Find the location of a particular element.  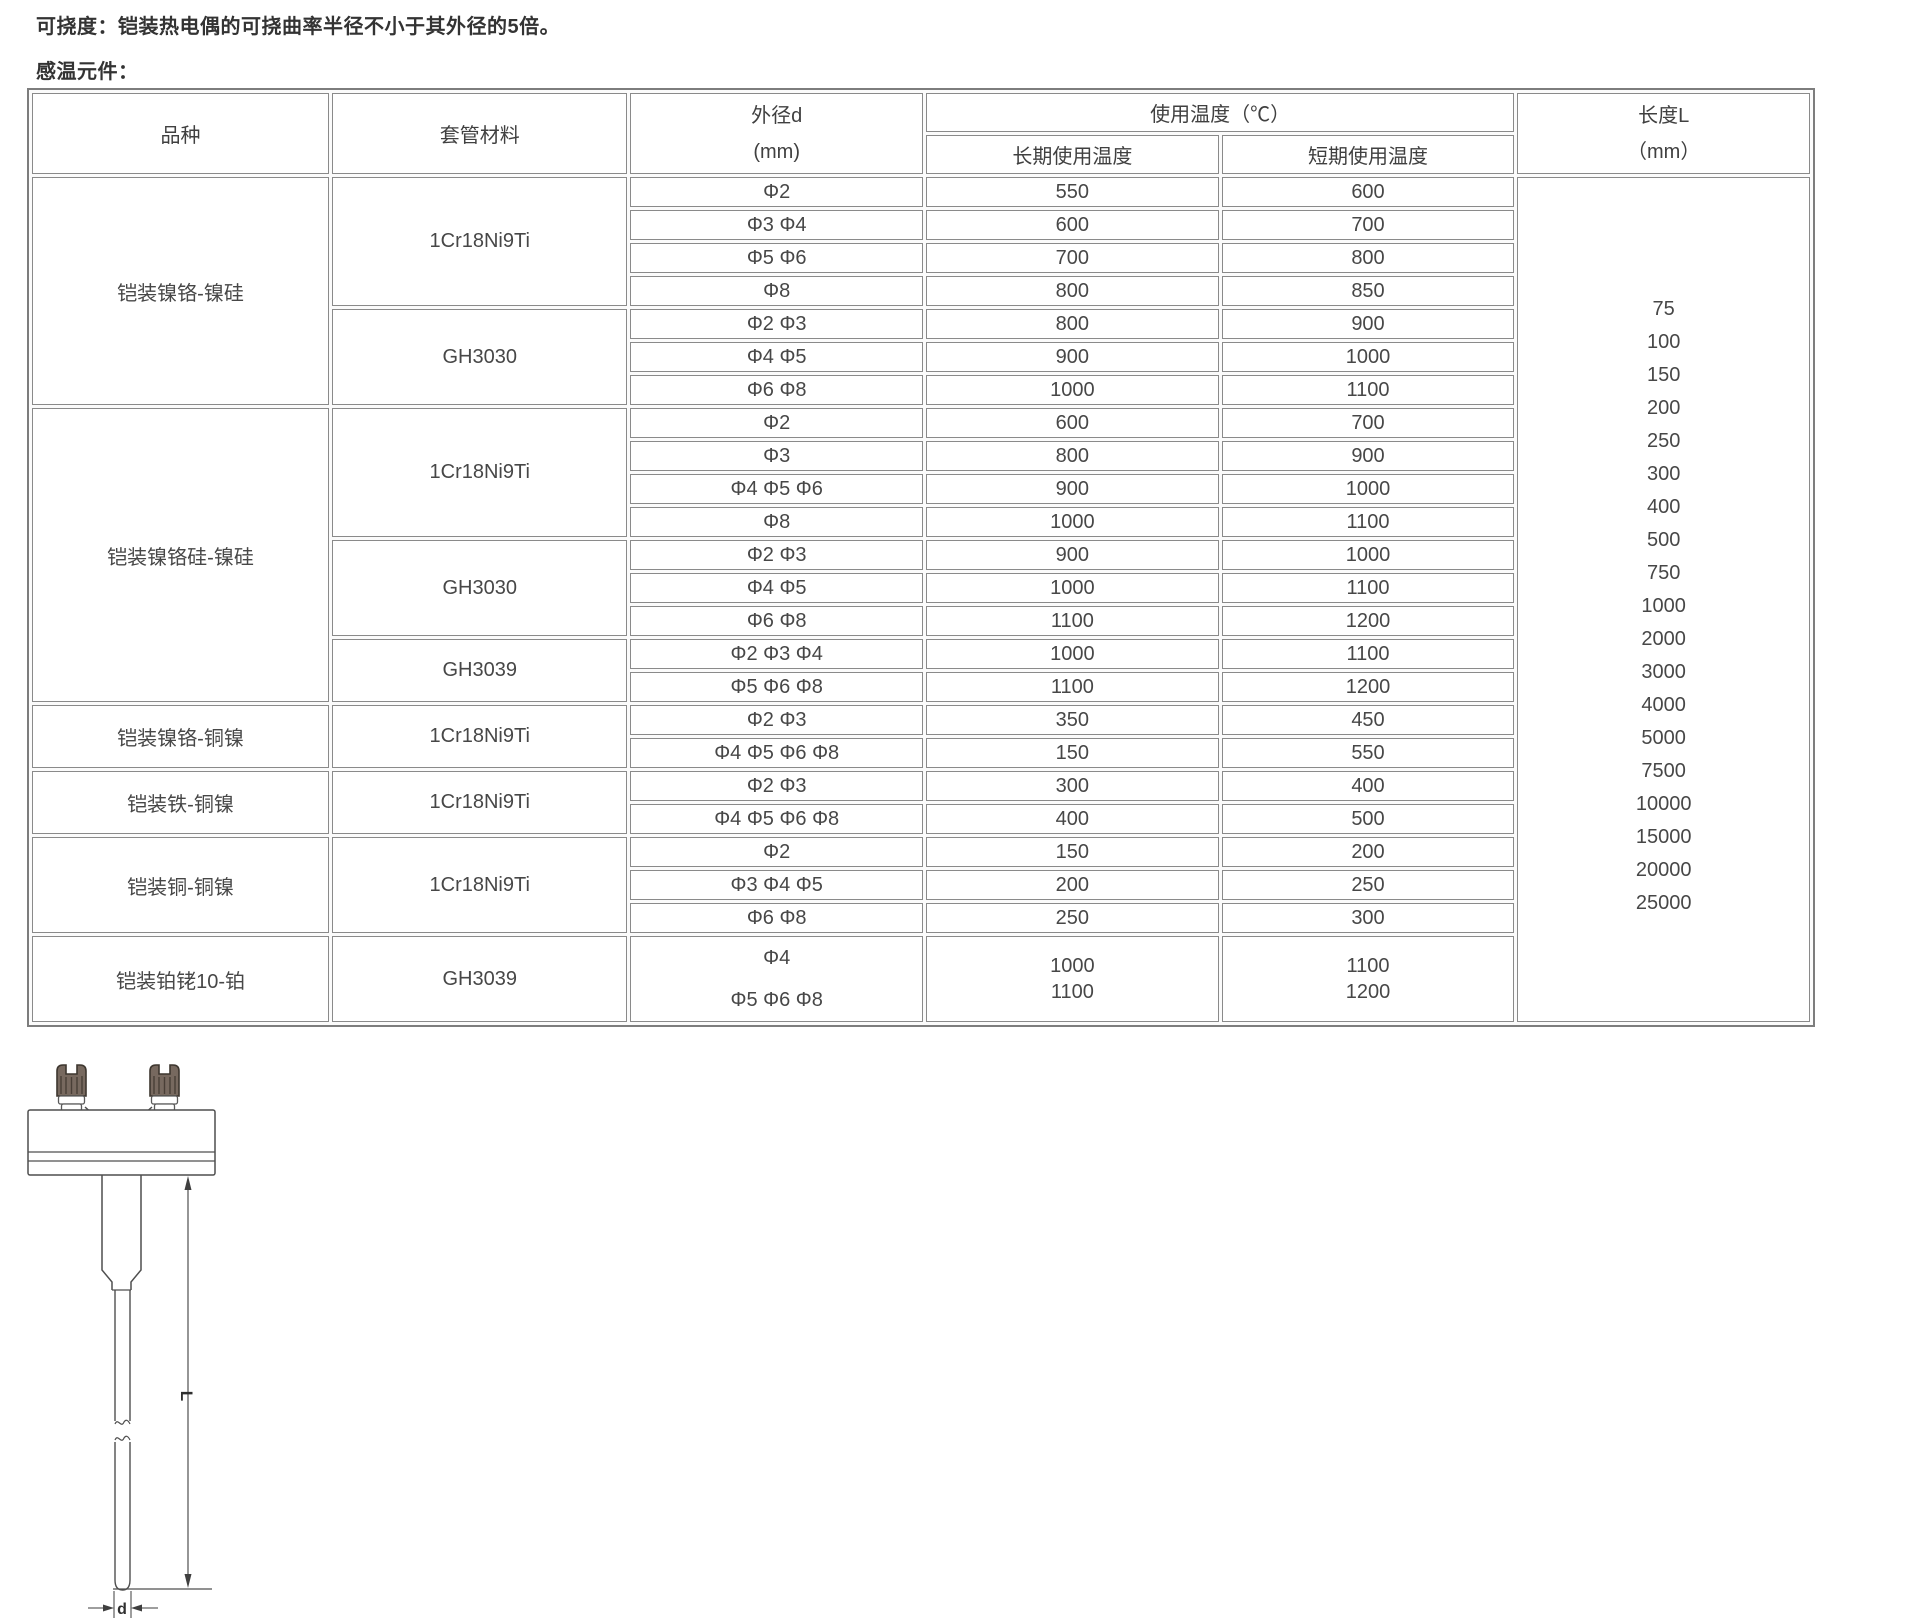

length-value: 4000 is located at coordinates (1663, 705).